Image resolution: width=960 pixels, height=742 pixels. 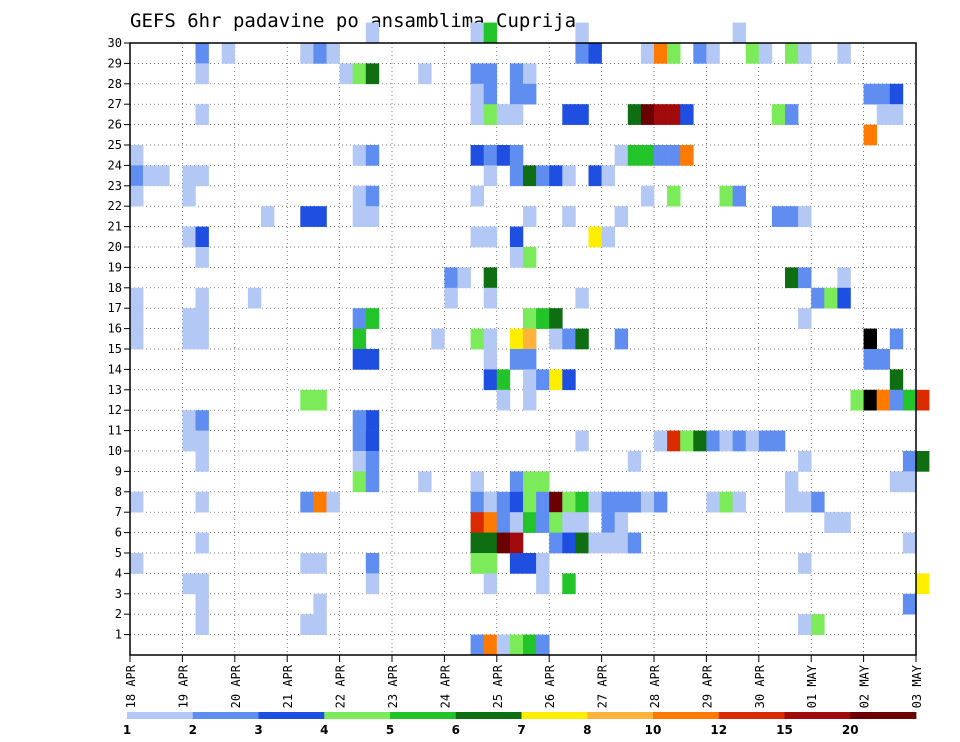 What do you see at coordinates (115, 43) in the screenshot?
I see `y-tick-label: 30` at bounding box center [115, 43].